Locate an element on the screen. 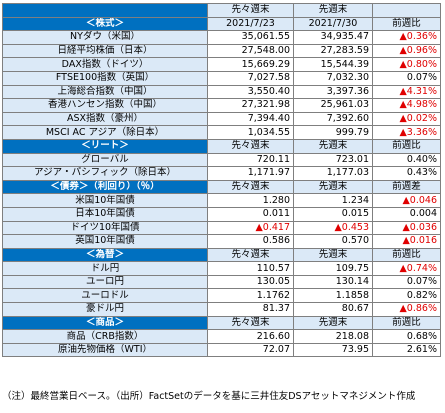 The height and width of the screenshot is (413, 445). table-row: 商品（CRB指数） 216.60 218.08 0.68% is located at coordinates (221, 336).